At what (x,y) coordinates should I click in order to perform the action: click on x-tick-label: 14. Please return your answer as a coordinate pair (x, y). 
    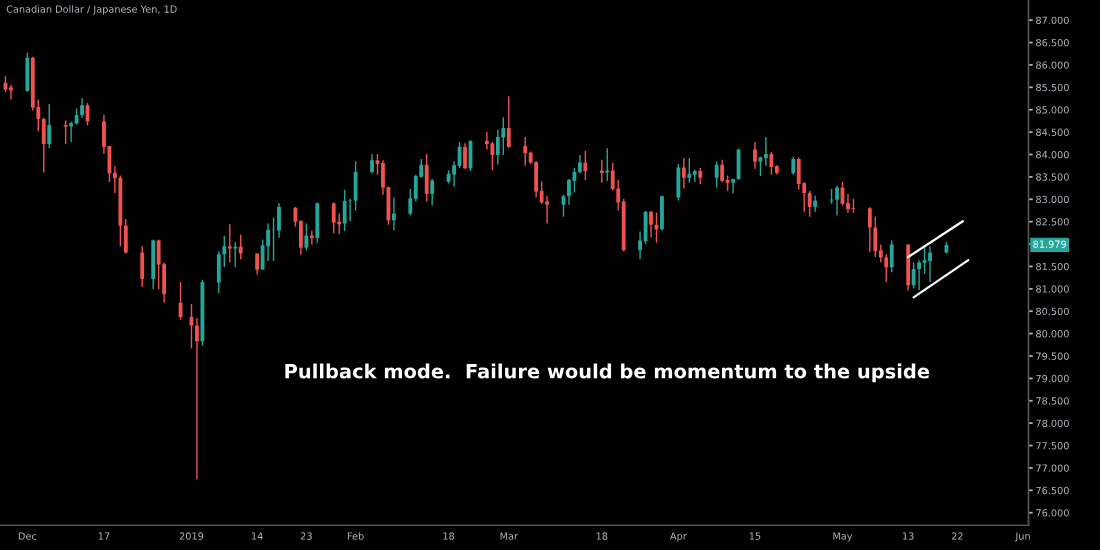
    Looking at the image, I should click on (257, 536).